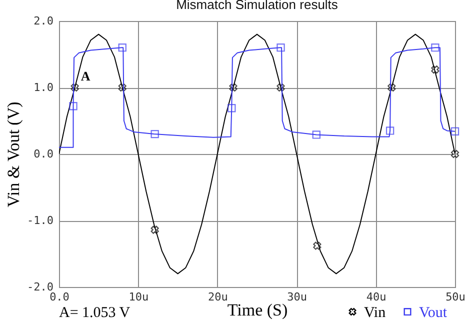 Image resolution: width=474 pixels, height=324 pixels. I want to click on y-axis-title: Vin & Vout (V), so click(14, 155).